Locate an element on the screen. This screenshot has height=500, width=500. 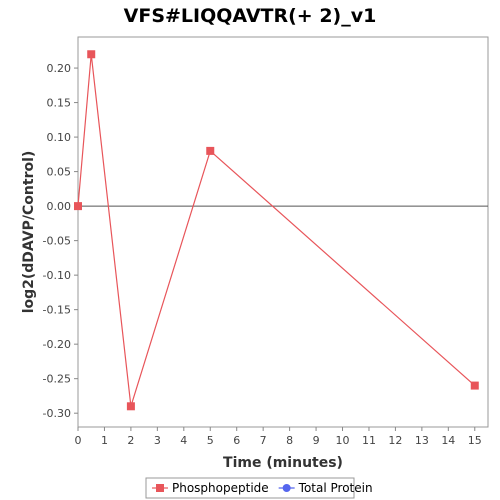
x-tick-label: 2 is located at coordinates (130, 440).